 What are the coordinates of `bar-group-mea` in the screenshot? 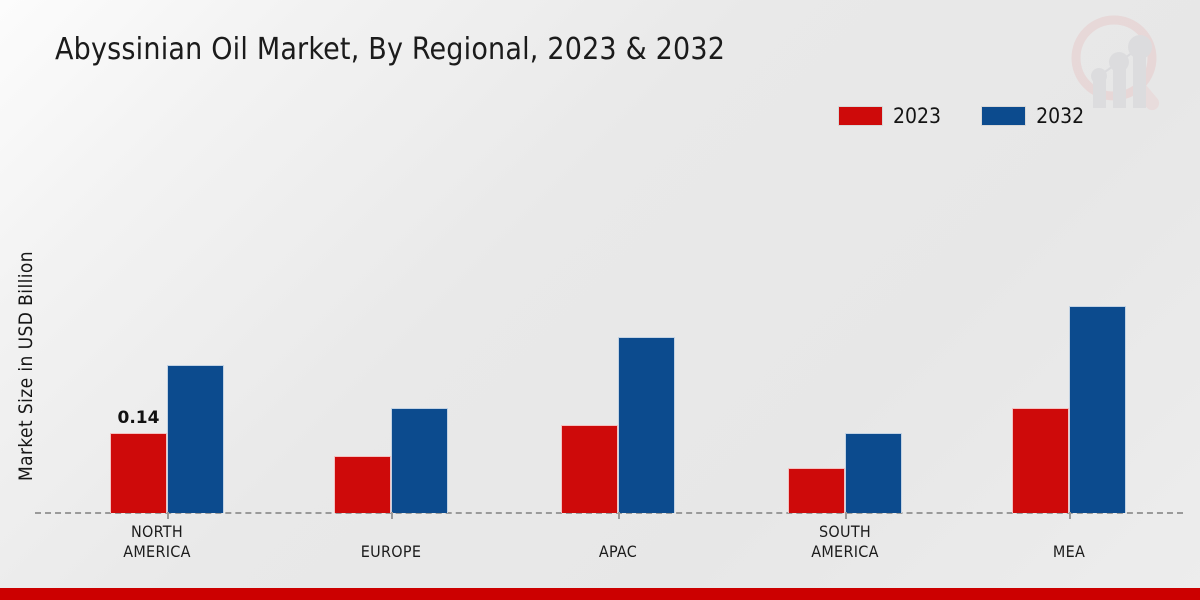 It's located at (1069, 409).